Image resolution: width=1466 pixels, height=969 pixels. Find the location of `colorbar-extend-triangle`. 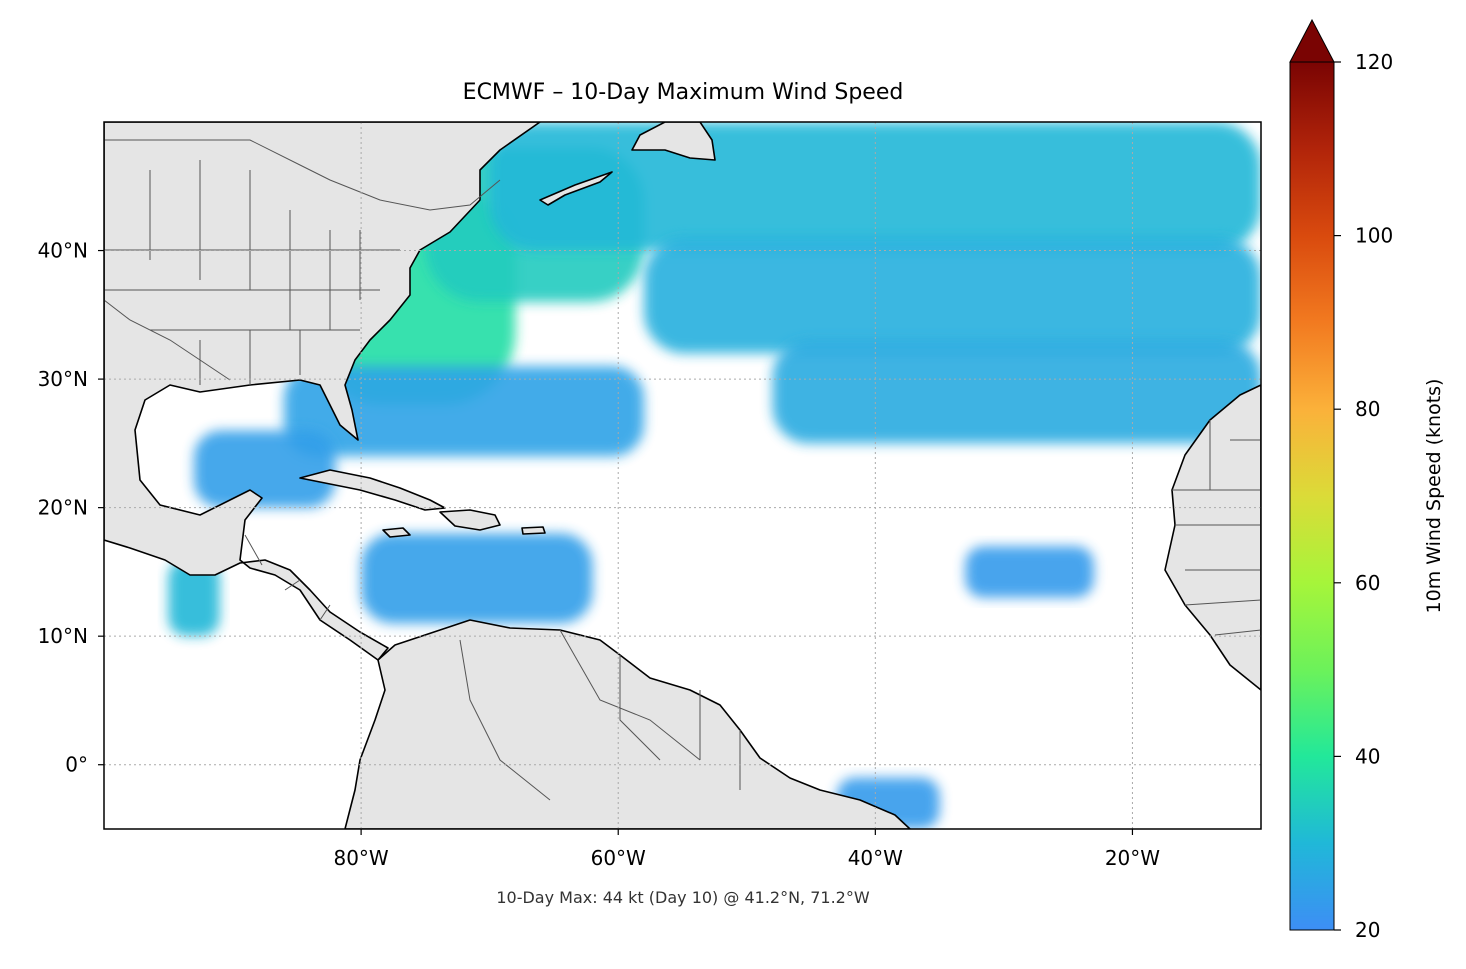

colorbar-extend-triangle is located at coordinates (1312, 40).